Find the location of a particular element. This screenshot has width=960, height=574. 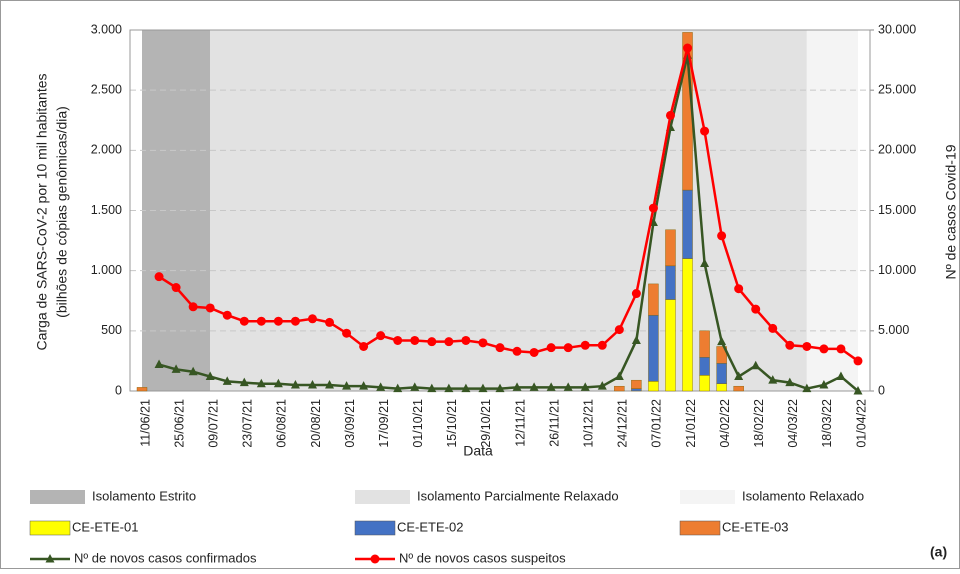

y2-tick-label: 0 is located at coordinates (881, 390).